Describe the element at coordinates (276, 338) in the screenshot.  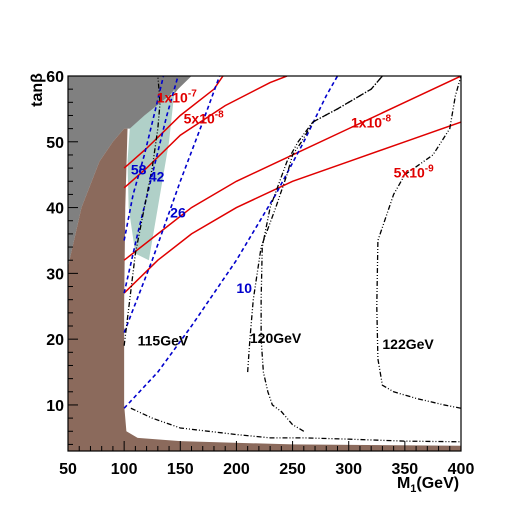
I see `black-curve-label: 120GeV` at that location.